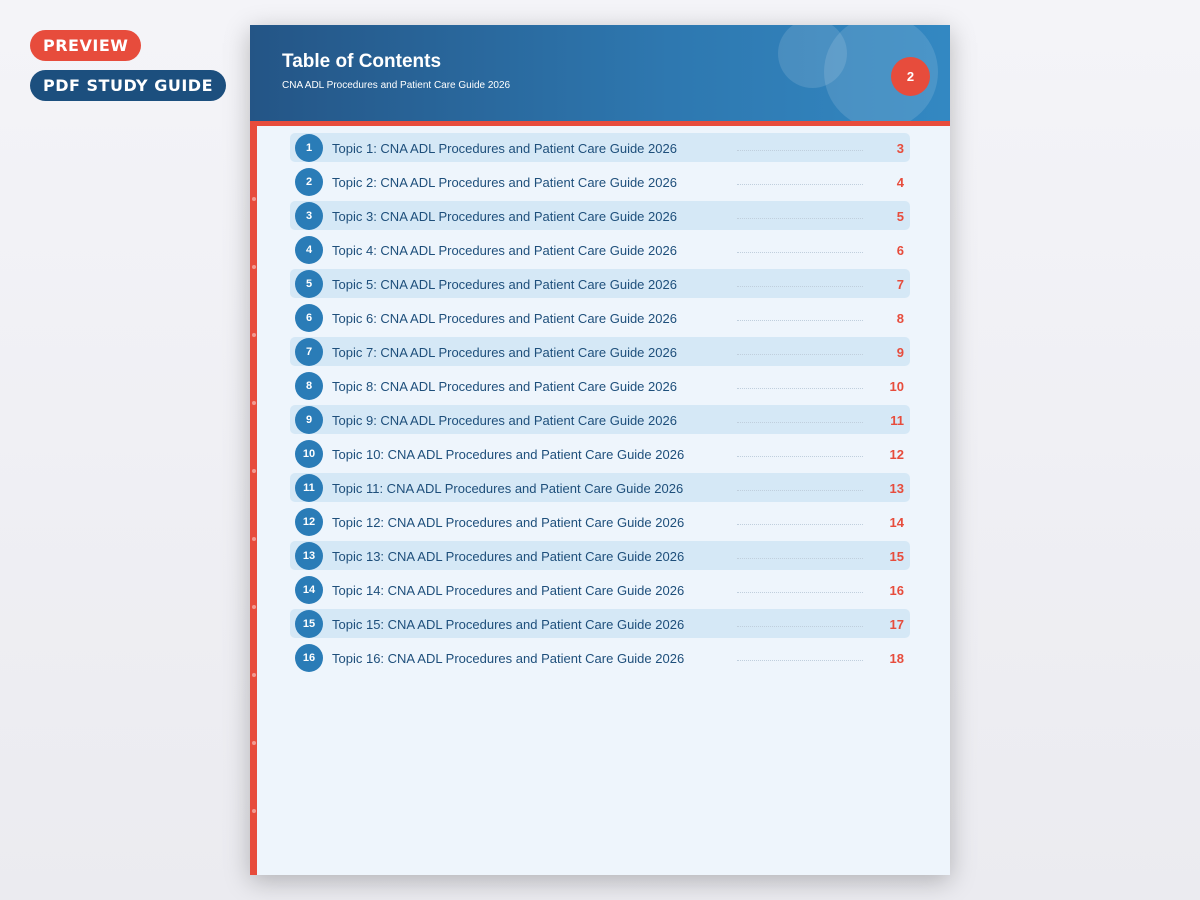  What do you see at coordinates (896, 488) in the screenshot?
I see `topic-page-number: 13` at bounding box center [896, 488].